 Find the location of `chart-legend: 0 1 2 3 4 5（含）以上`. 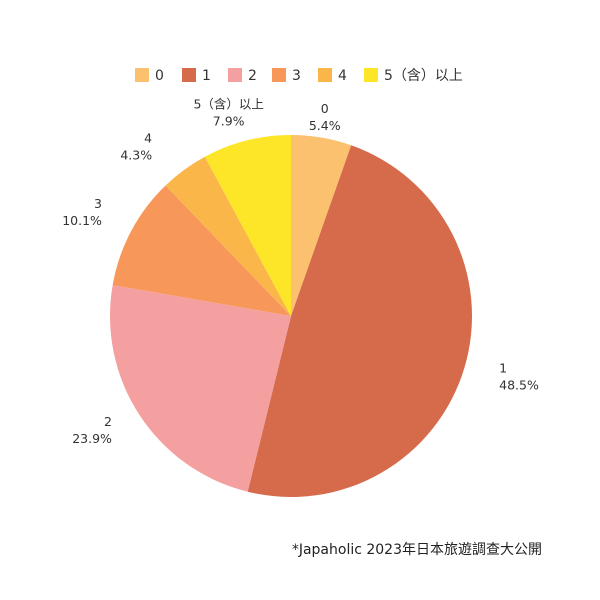

chart-legend: 0 1 2 3 4 5（含）以上 is located at coordinates (299, 76).